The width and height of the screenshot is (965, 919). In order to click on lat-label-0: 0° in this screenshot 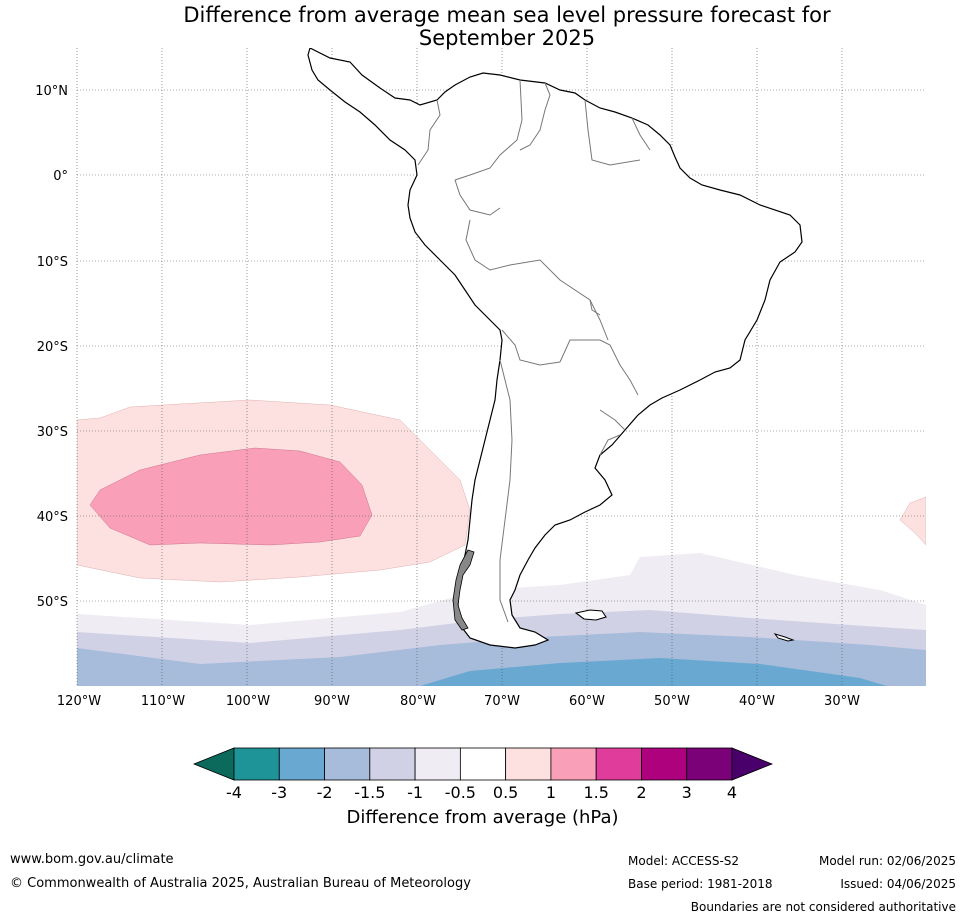, I will do `click(60, 176)`.